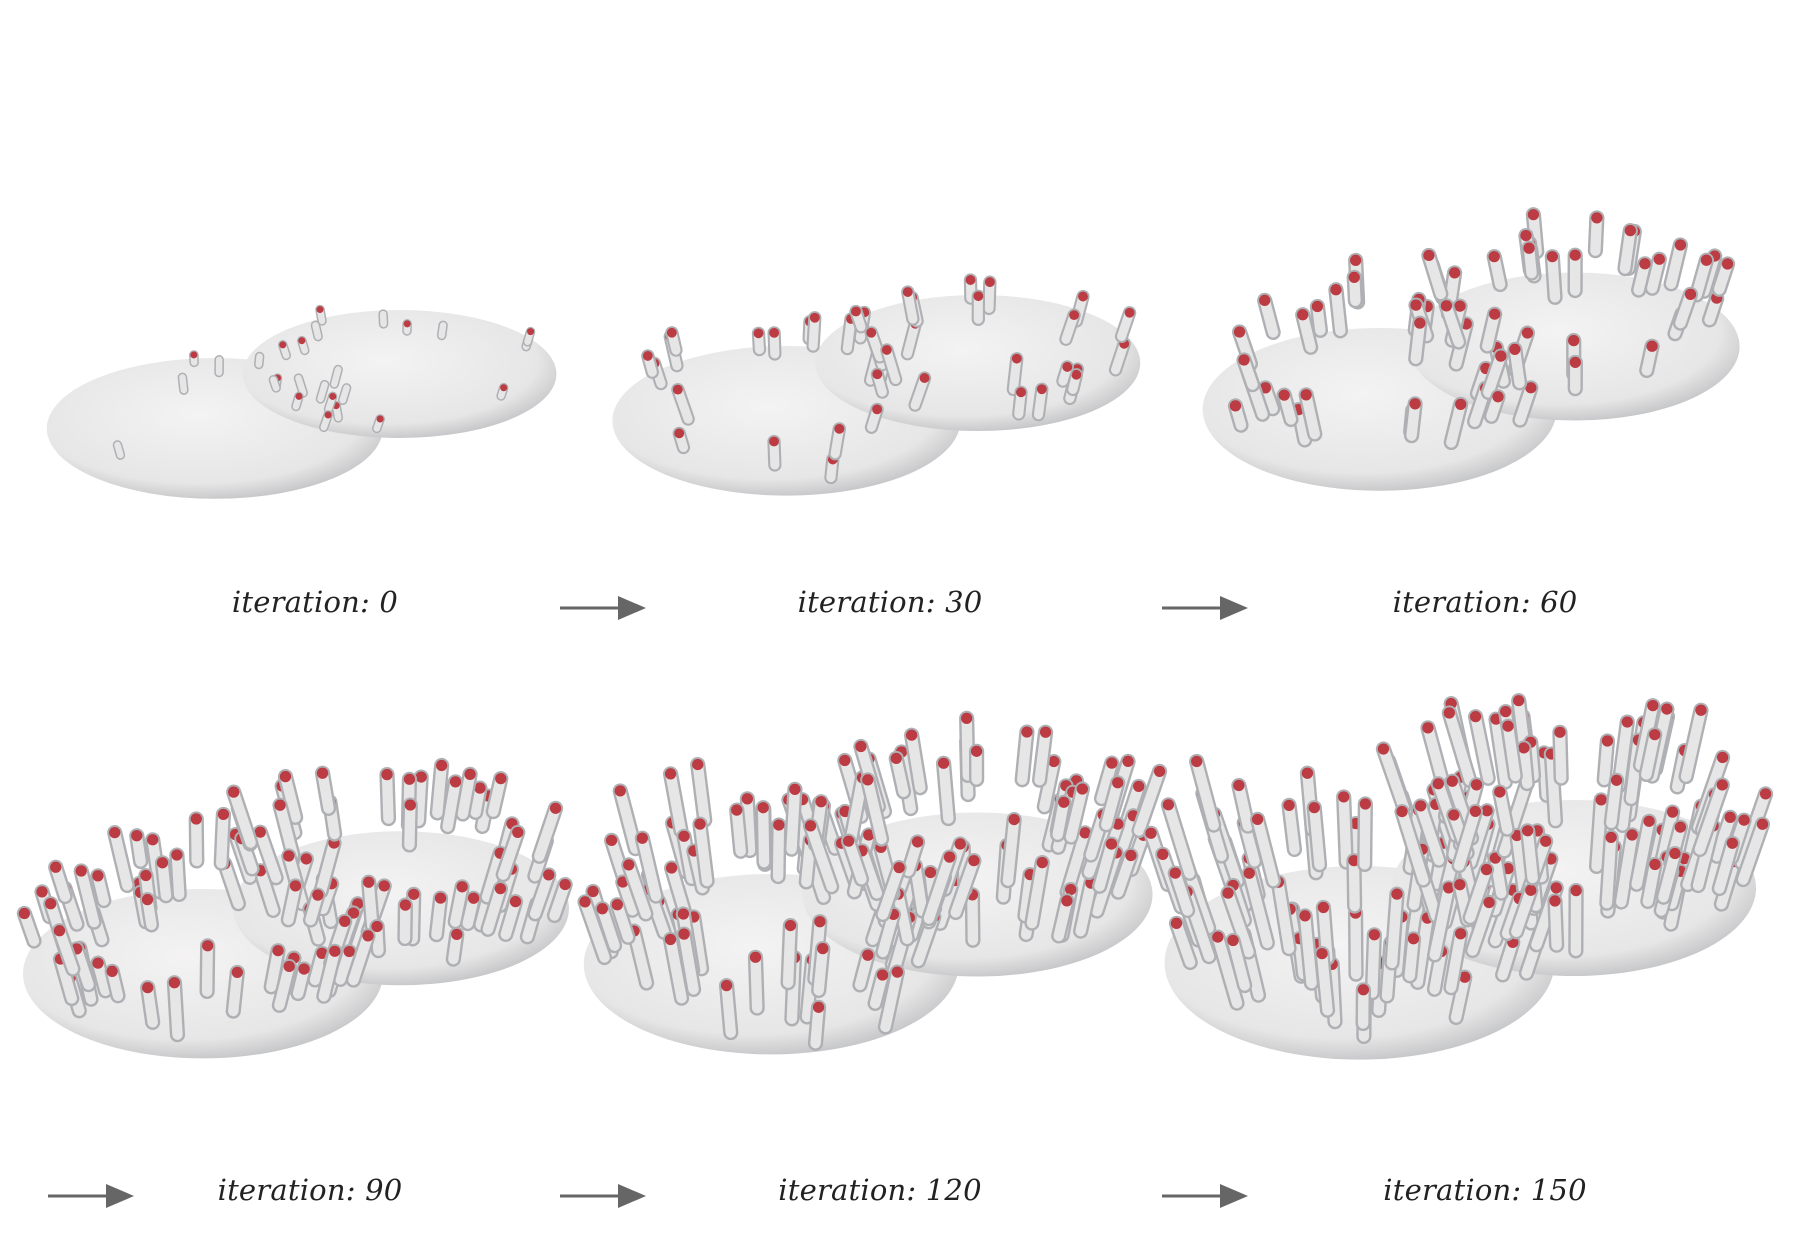  What do you see at coordinates (880, 1190) in the screenshot?
I see `stage-label: iteration: 120` at bounding box center [880, 1190].